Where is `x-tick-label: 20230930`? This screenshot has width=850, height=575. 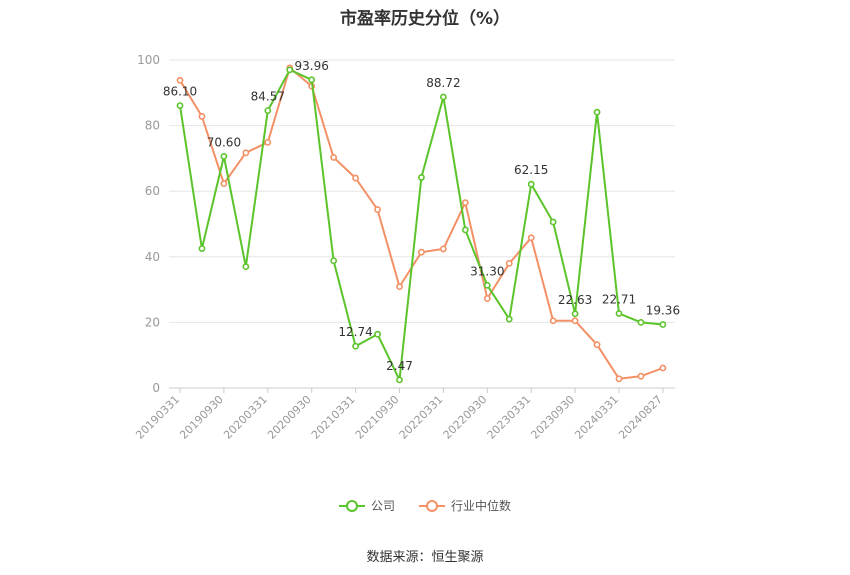
x-tick-label: 20230930 is located at coordinates (552, 417).